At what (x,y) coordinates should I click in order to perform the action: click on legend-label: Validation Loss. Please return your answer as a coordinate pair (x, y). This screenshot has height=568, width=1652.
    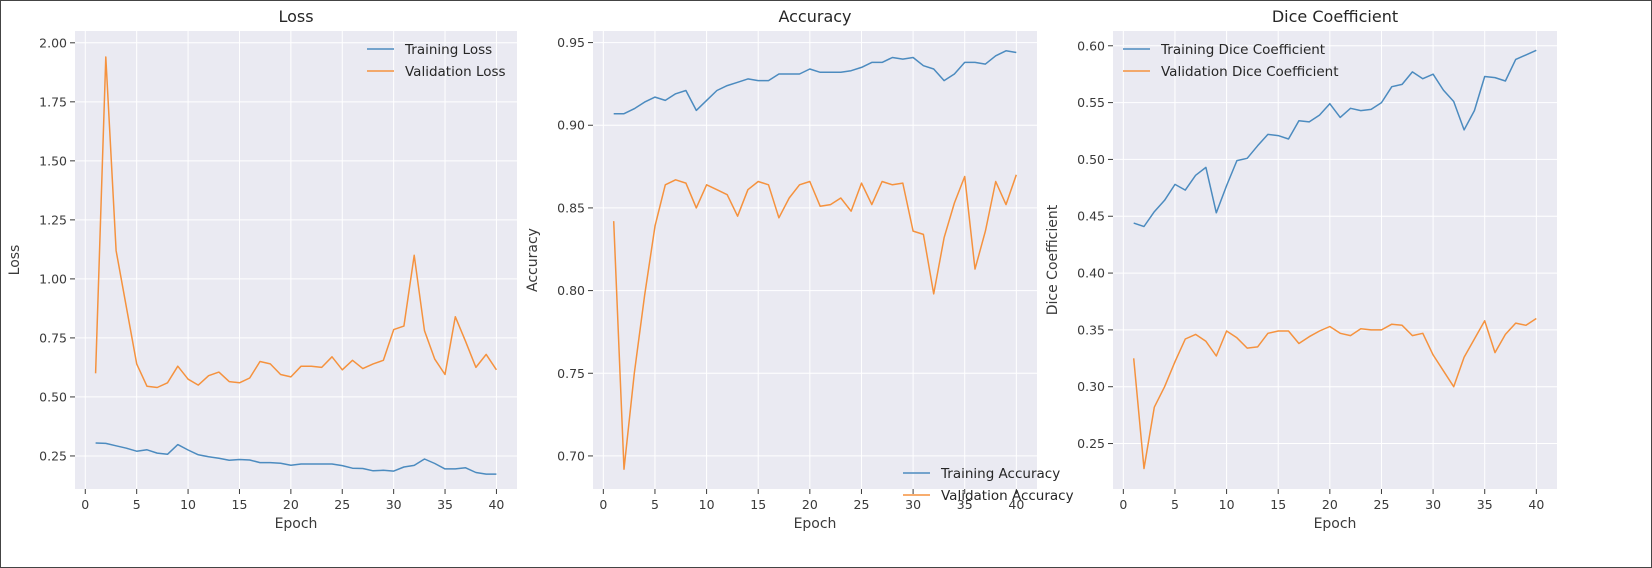
    Looking at the image, I should click on (455, 72).